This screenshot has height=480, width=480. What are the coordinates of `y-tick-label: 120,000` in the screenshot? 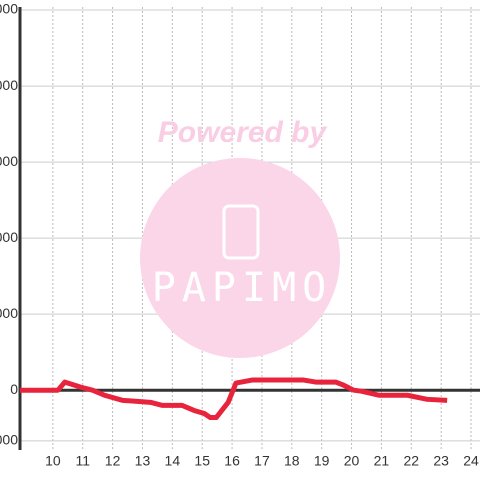 It's located at (9, 85).